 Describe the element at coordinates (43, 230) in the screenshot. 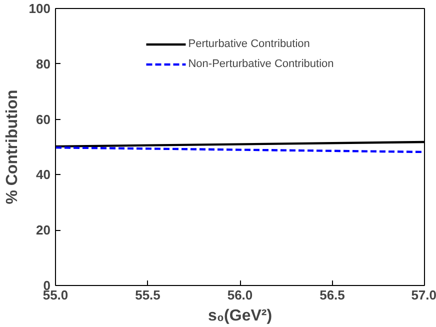

I see `y-tick-label: 20` at that location.